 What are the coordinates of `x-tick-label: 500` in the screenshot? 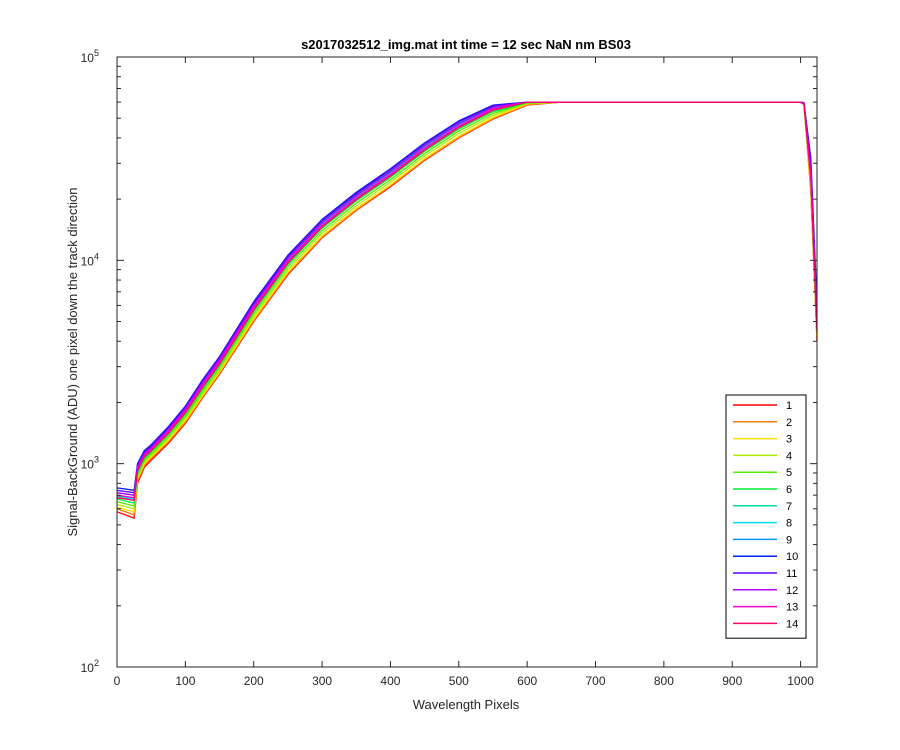 It's located at (459, 681).